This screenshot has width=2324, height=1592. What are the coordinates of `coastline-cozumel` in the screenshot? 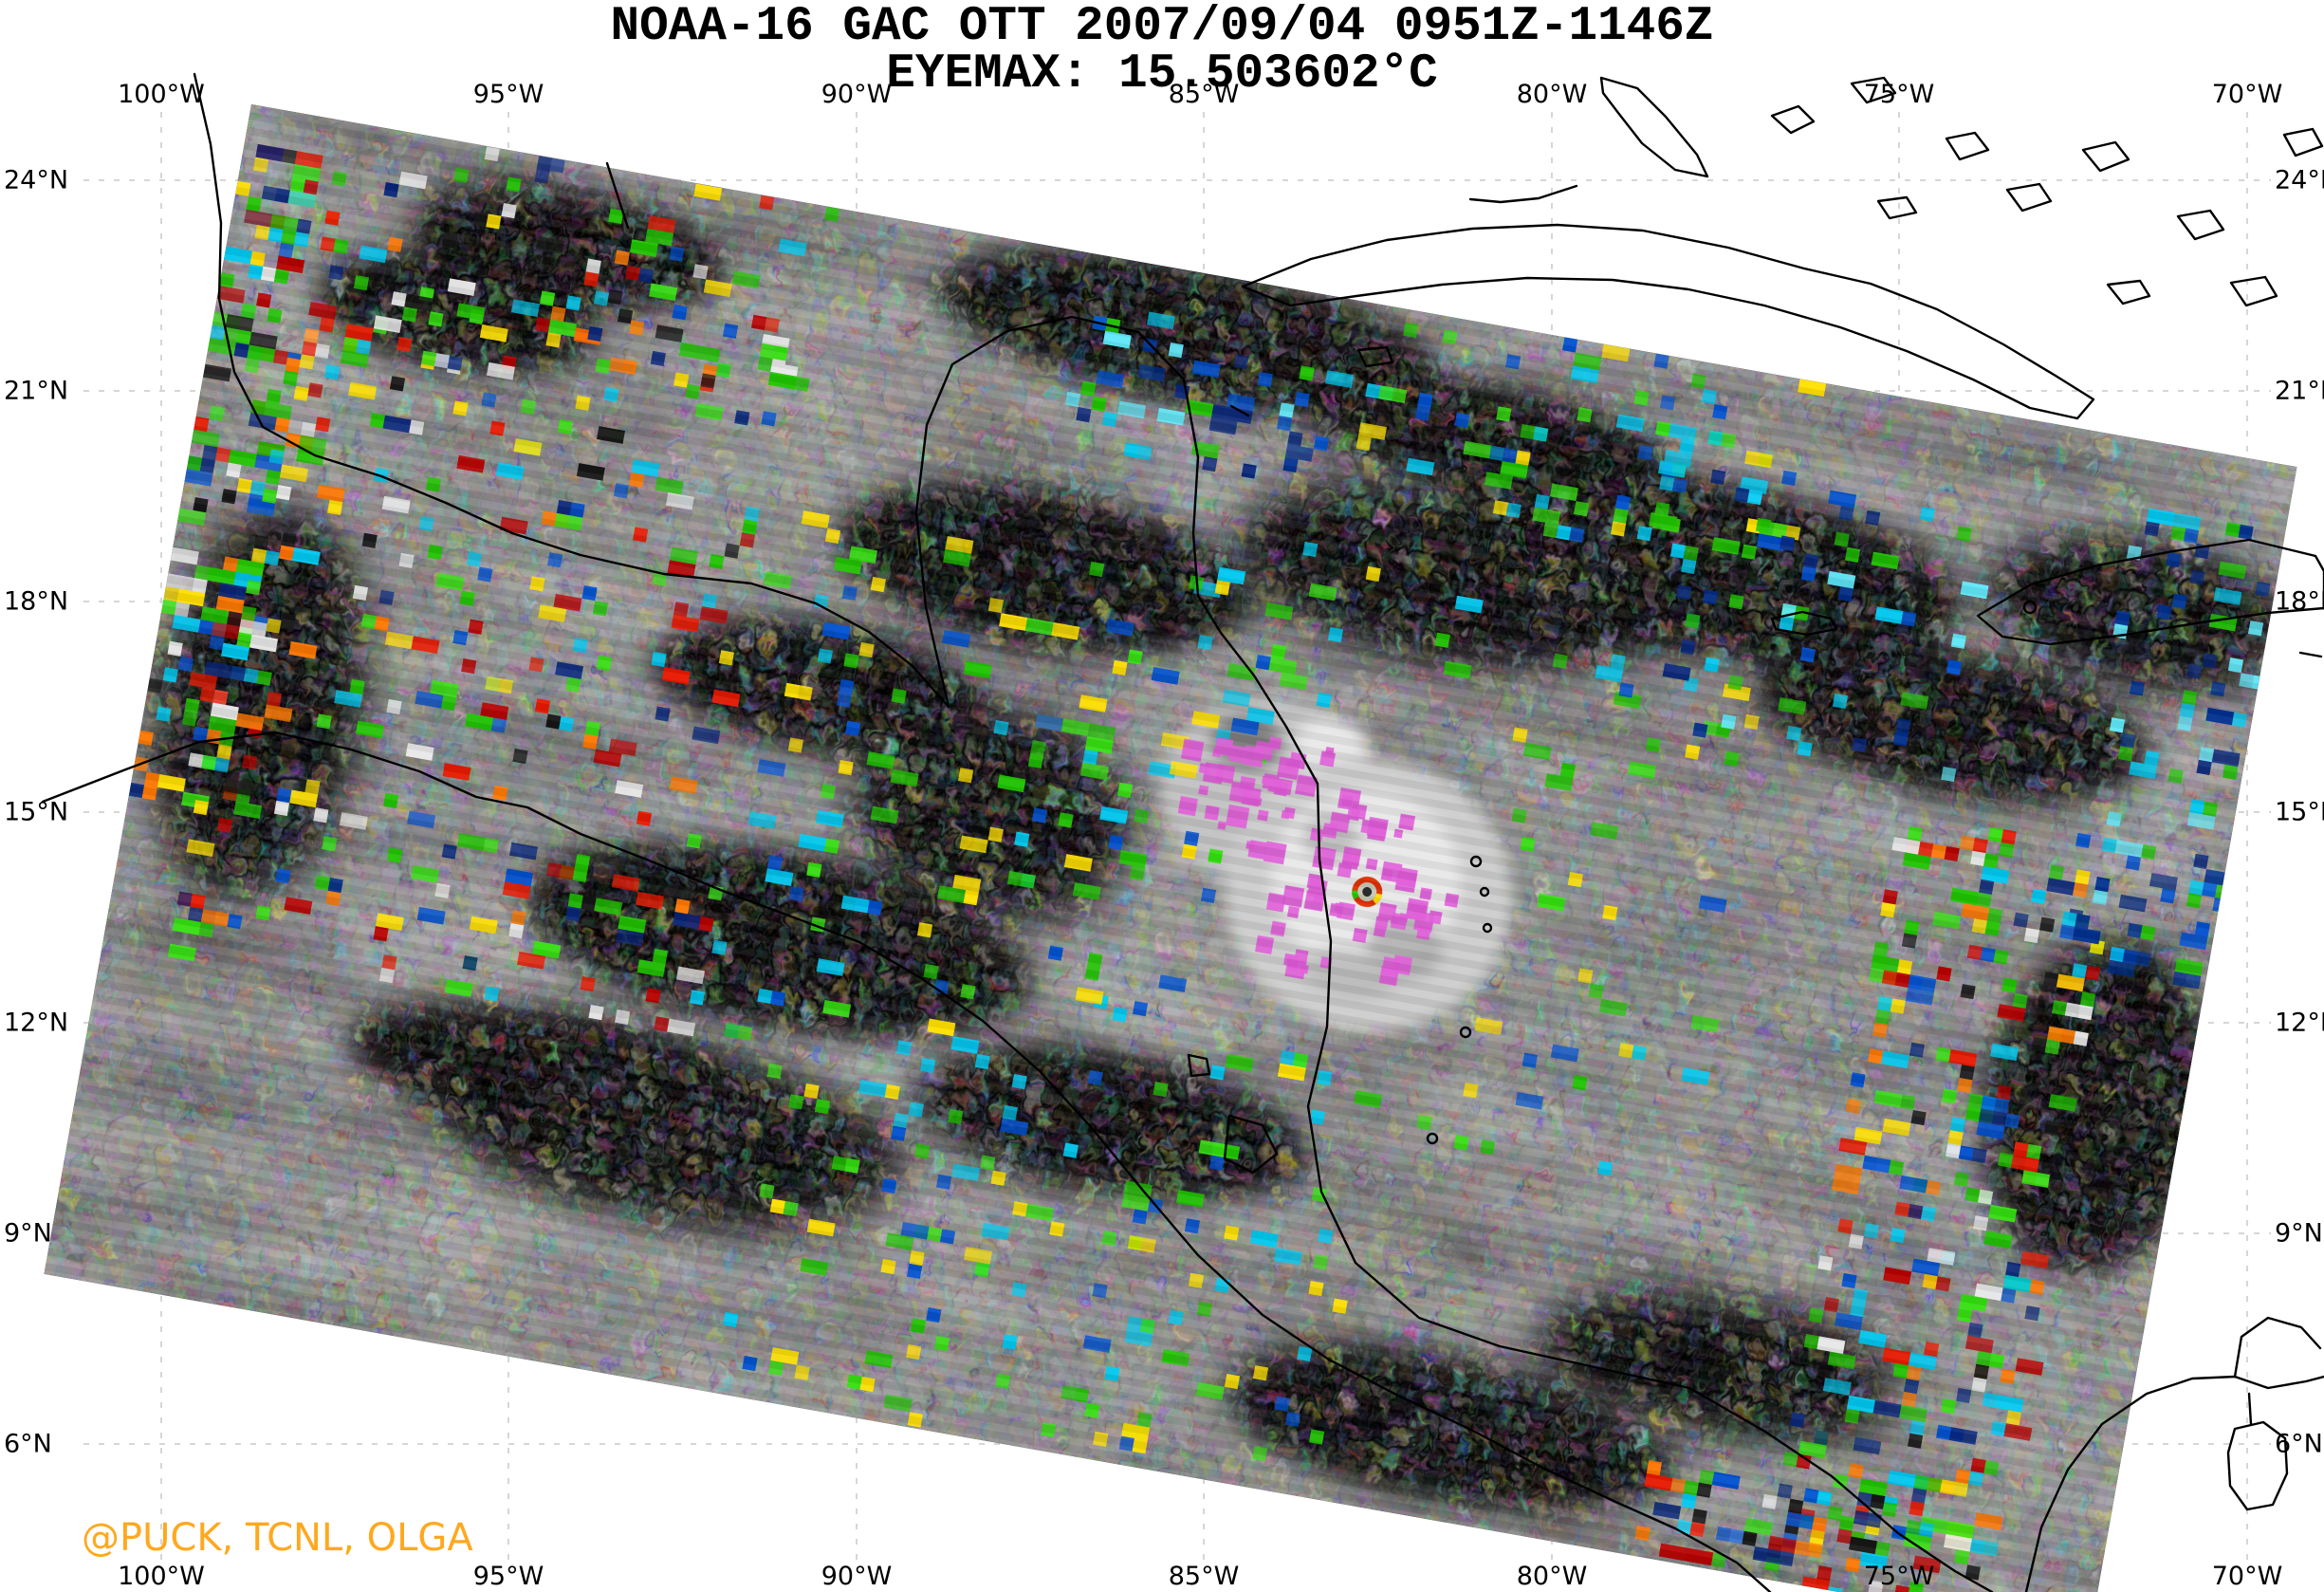 It's located at (1239, 410).